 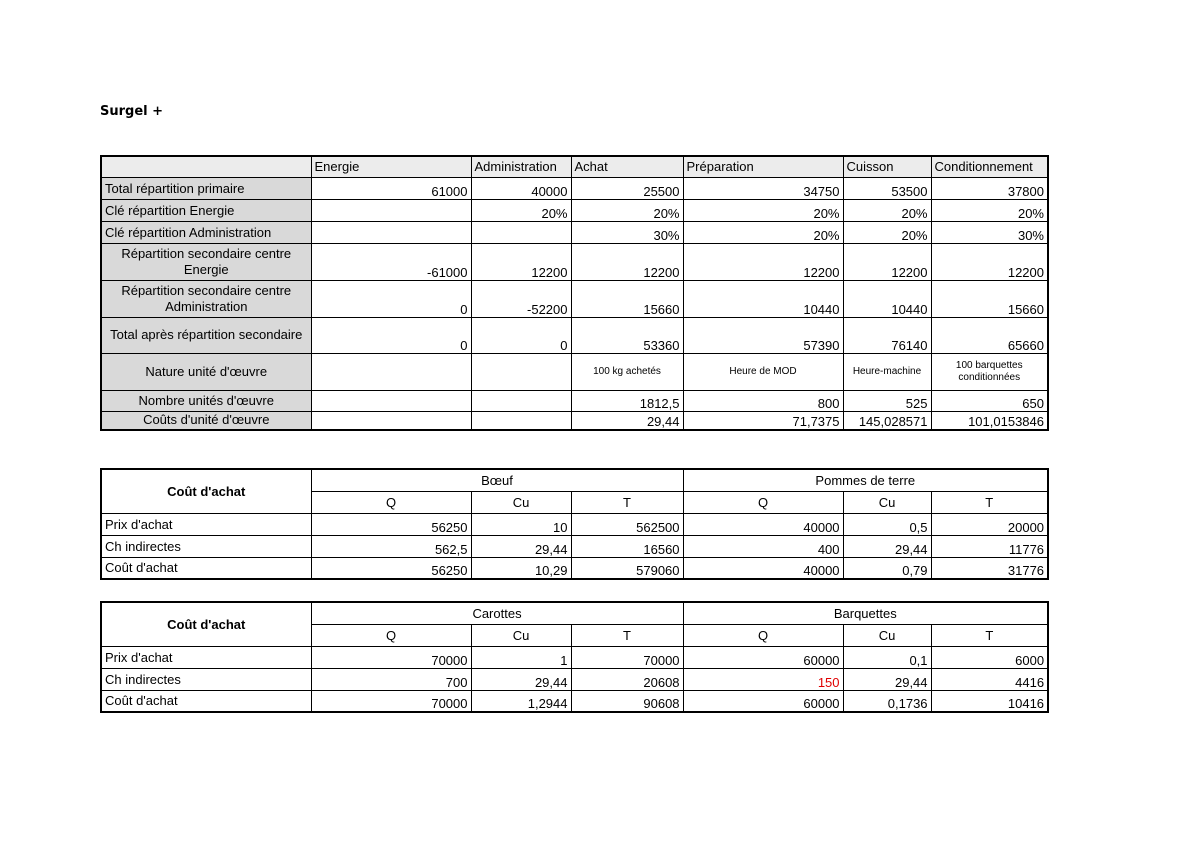 What do you see at coordinates (627, 568) in the screenshot?
I see `cell: 579060` at bounding box center [627, 568].